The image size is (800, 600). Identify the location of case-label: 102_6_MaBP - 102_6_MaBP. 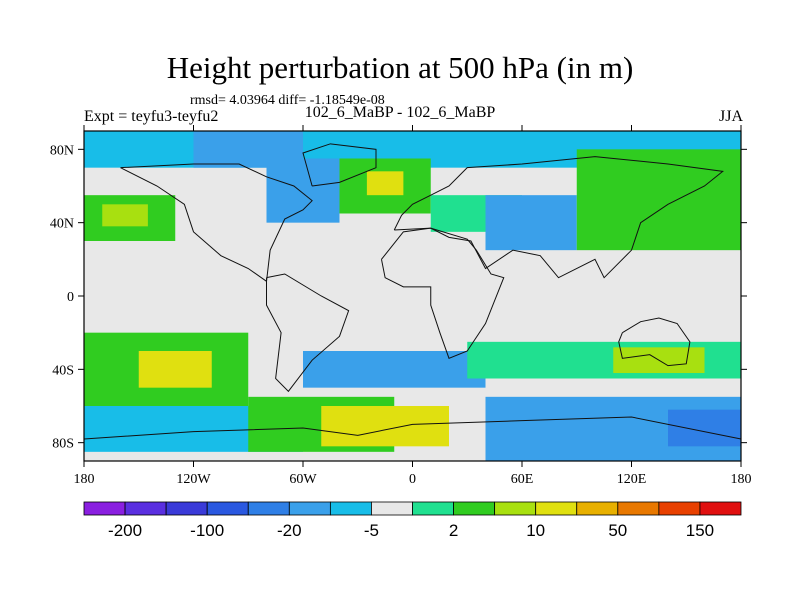
(400, 112).